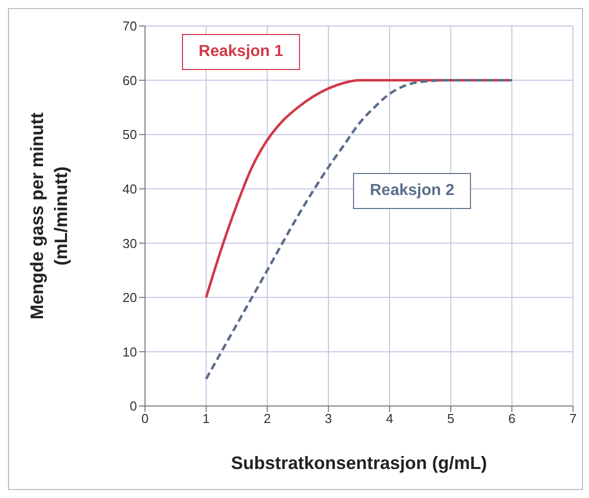 The image size is (589, 498). What do you see at coordinates (412, 190) in the screenshot?
I see `text: Reaksjon 2` at bounding box center [412, 190].